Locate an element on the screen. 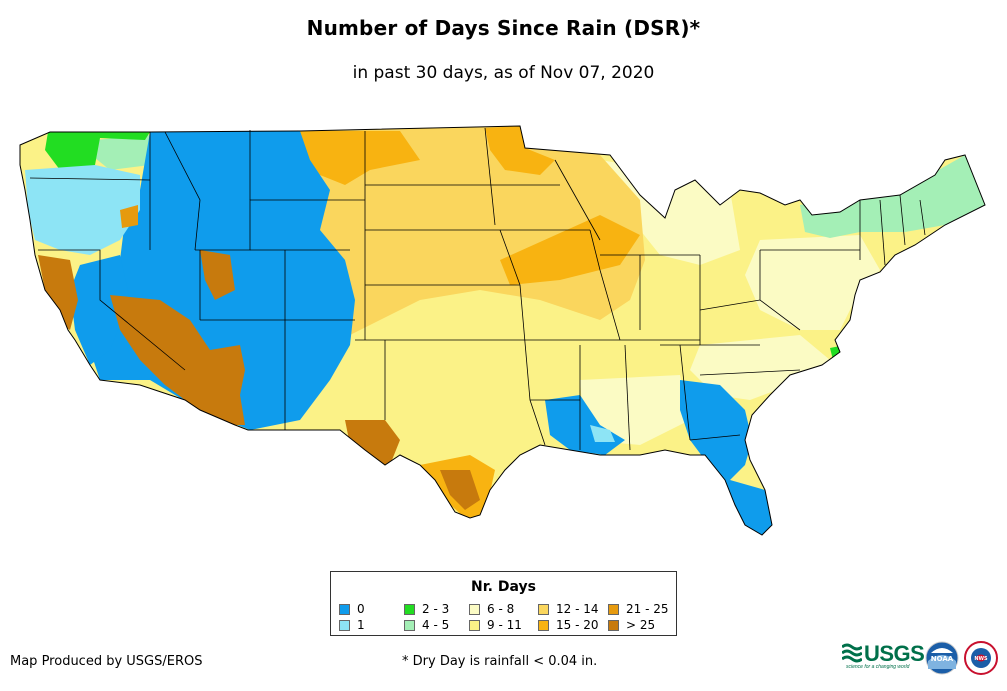 This screenshot has width=1007, height=691. legend-item: 6 - 8 is located at coordinates (491, 609).